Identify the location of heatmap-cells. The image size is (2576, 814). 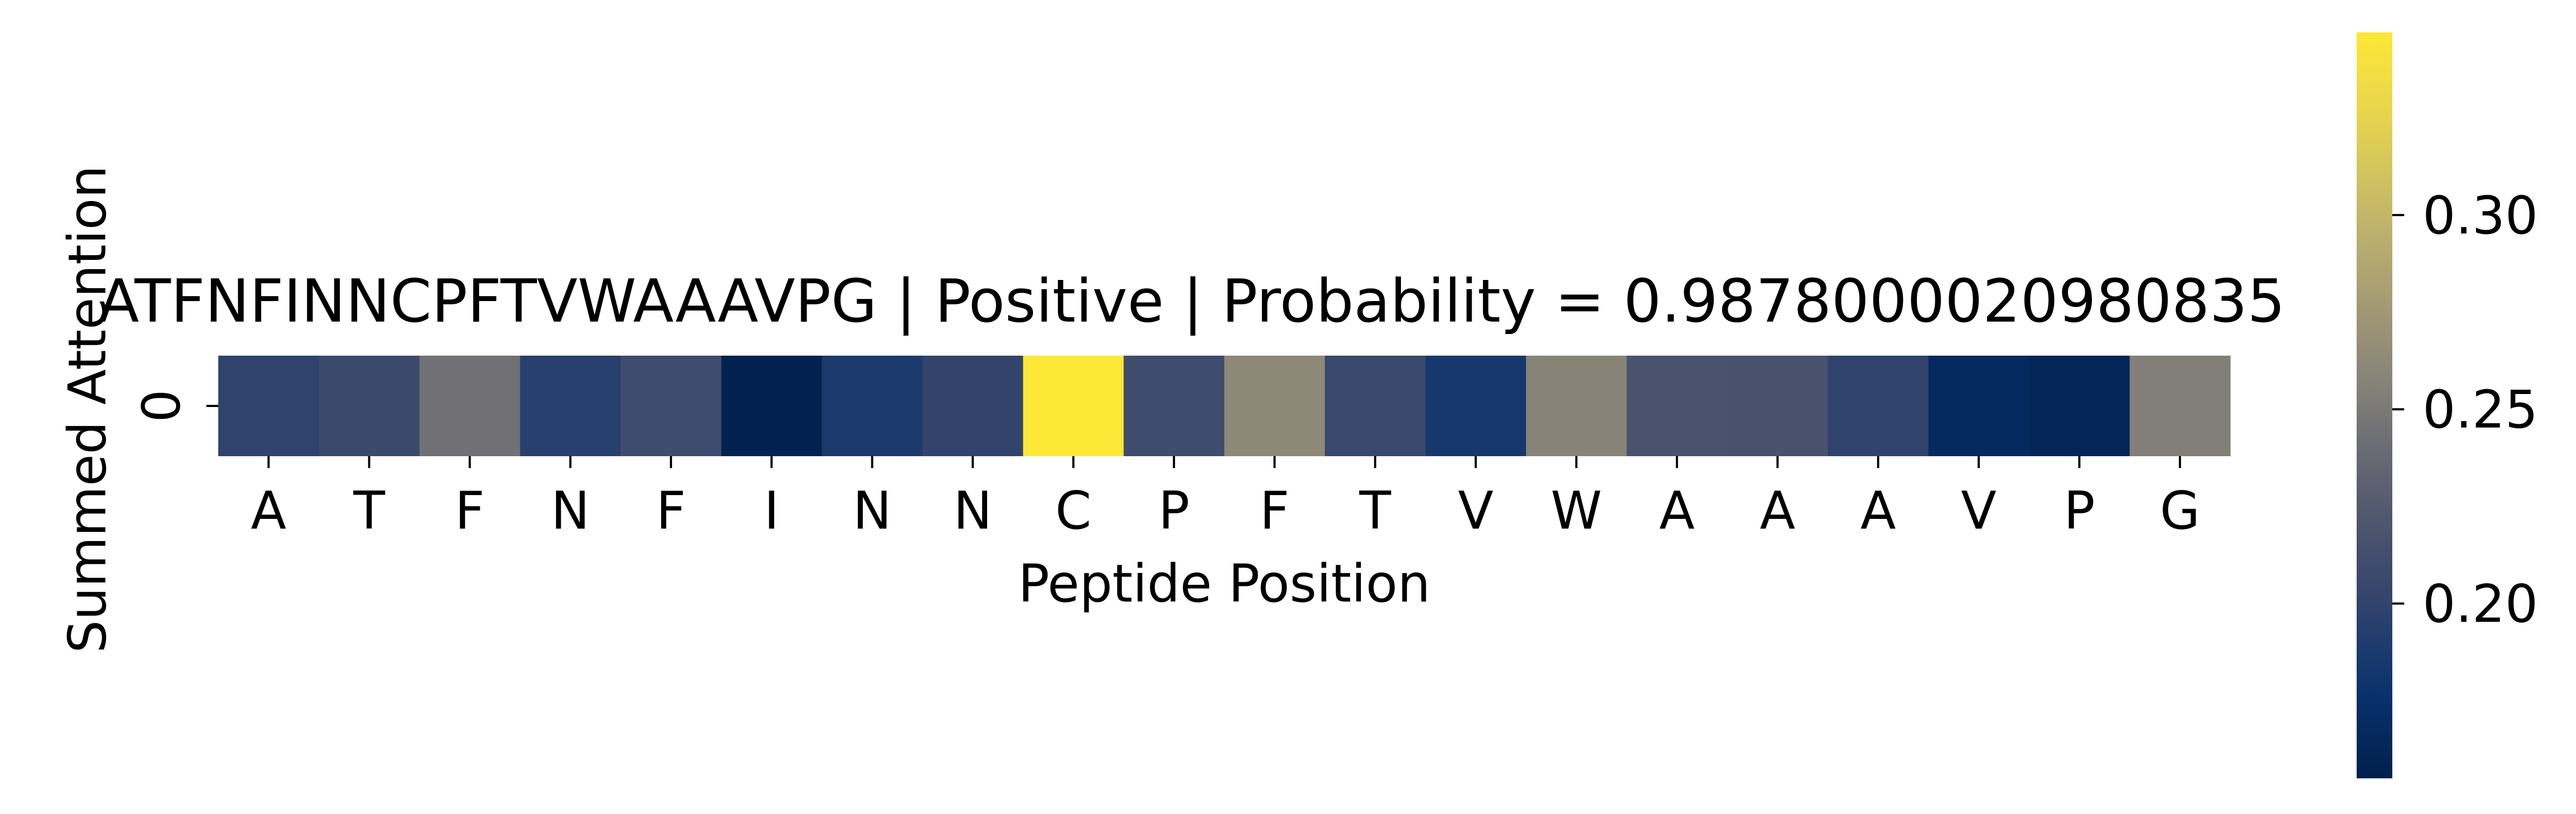
(1224, 406).